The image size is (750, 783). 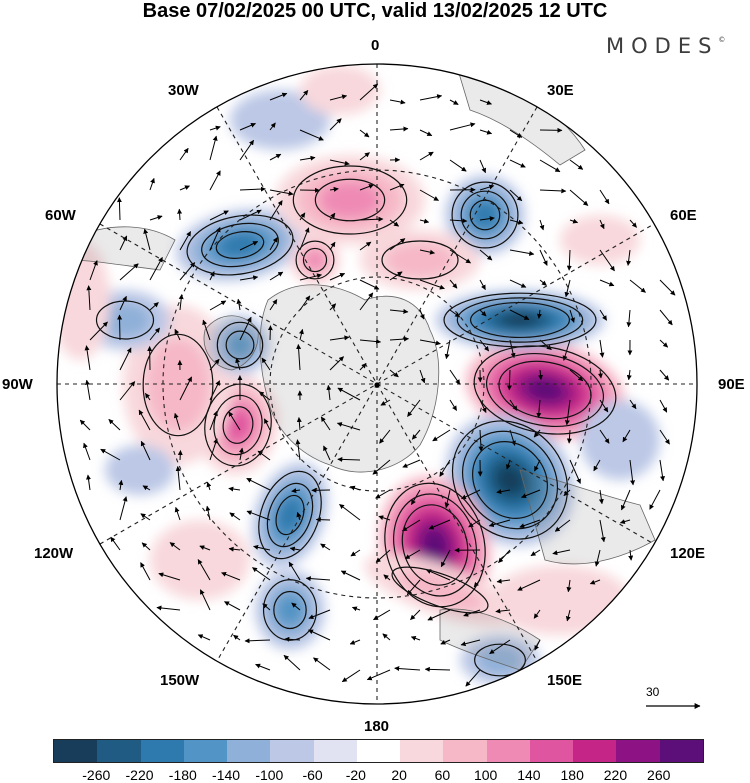 I want to click on colorbar-label: 180, so click(x=572, y=775).